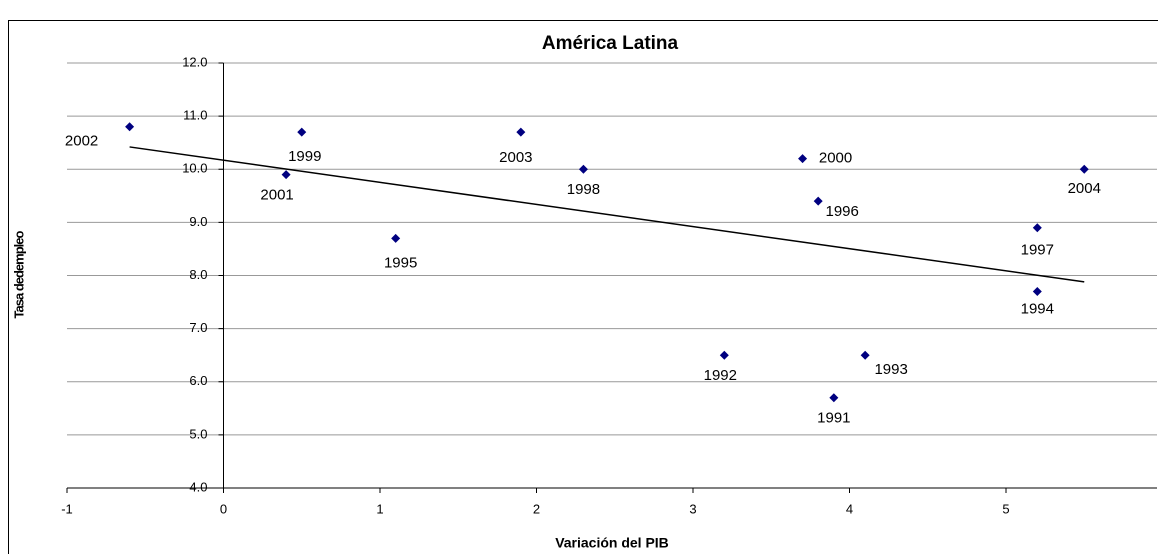  I want to click on point-label: 1999, so click(304, 156).